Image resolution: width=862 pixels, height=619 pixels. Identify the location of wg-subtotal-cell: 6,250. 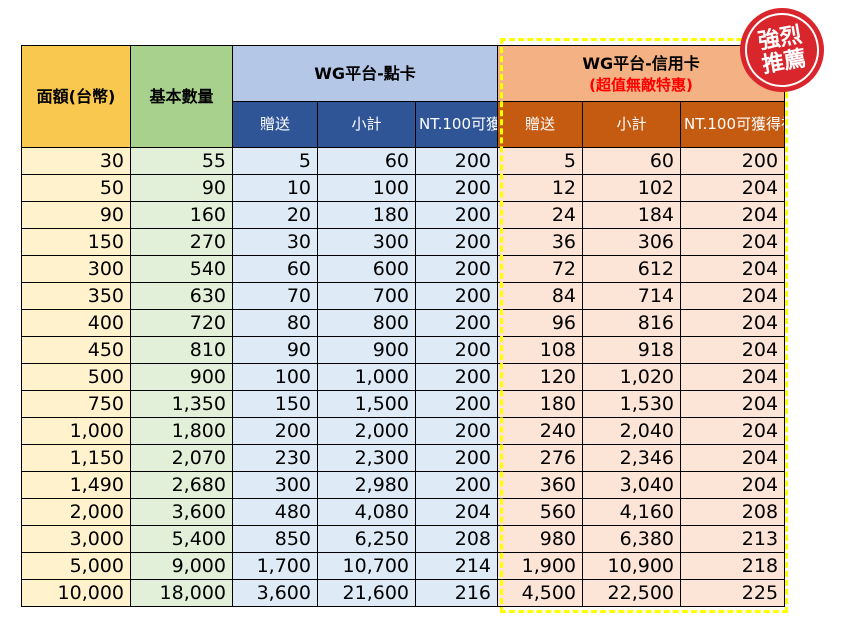
(366, 539).